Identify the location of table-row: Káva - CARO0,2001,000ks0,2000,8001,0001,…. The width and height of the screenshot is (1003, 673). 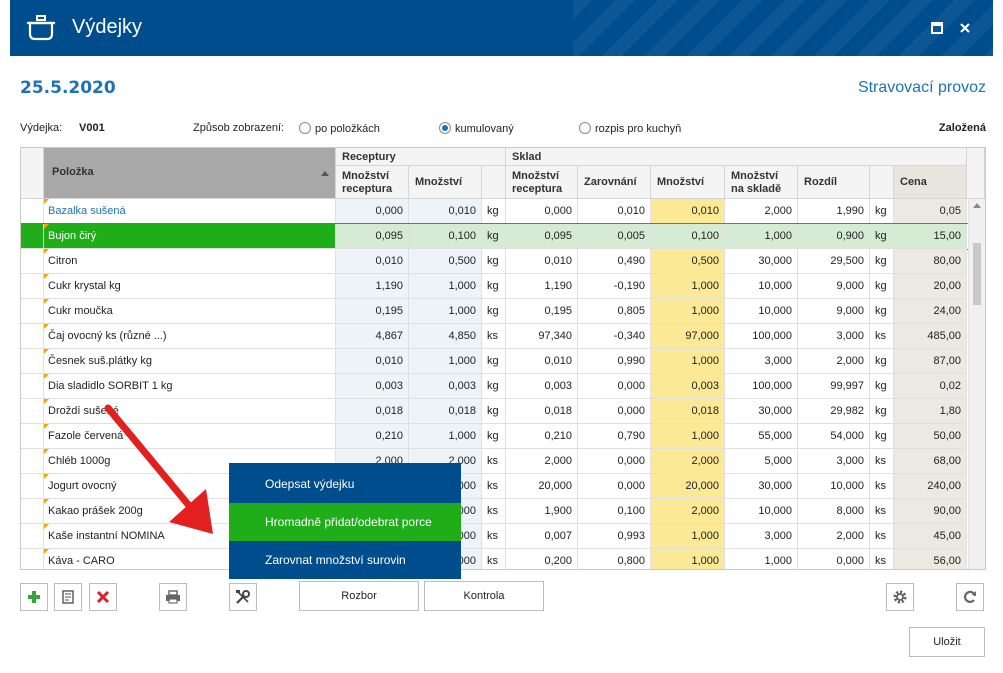
(495, 559).